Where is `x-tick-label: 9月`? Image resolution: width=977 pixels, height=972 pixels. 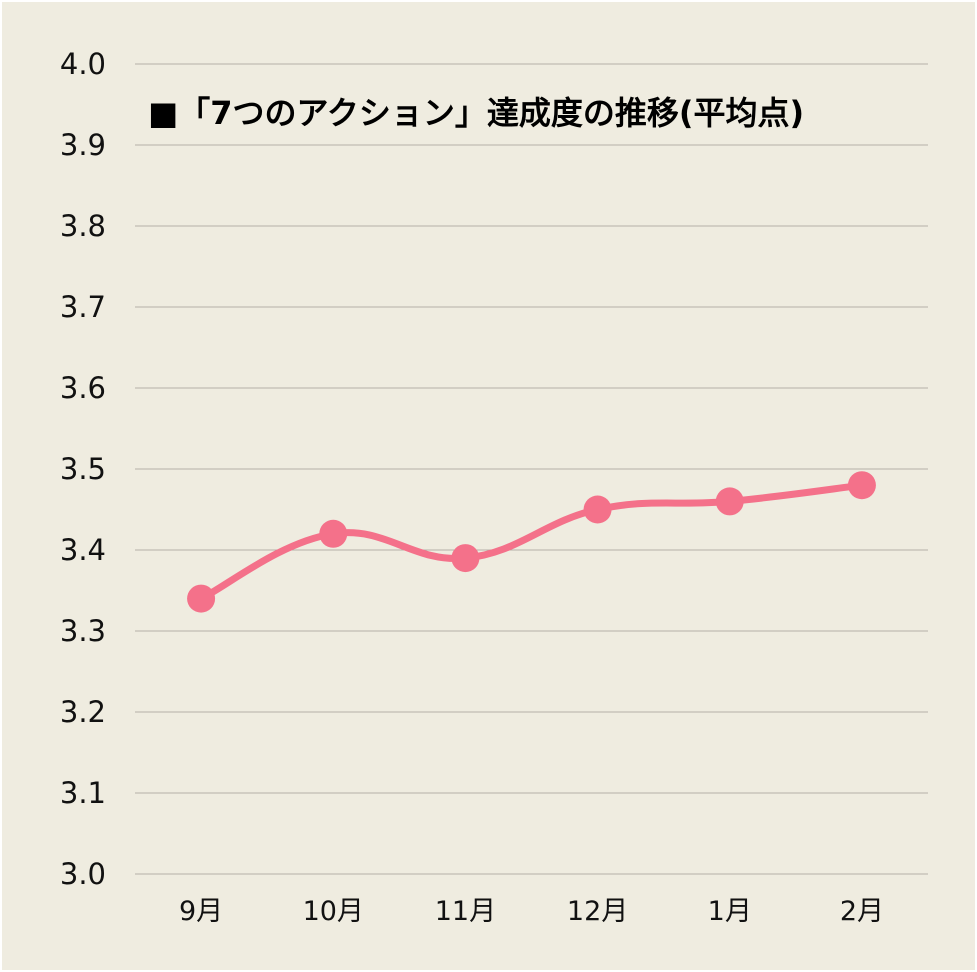 x-tick-label: 9月 is located at coordinates (201, 911).